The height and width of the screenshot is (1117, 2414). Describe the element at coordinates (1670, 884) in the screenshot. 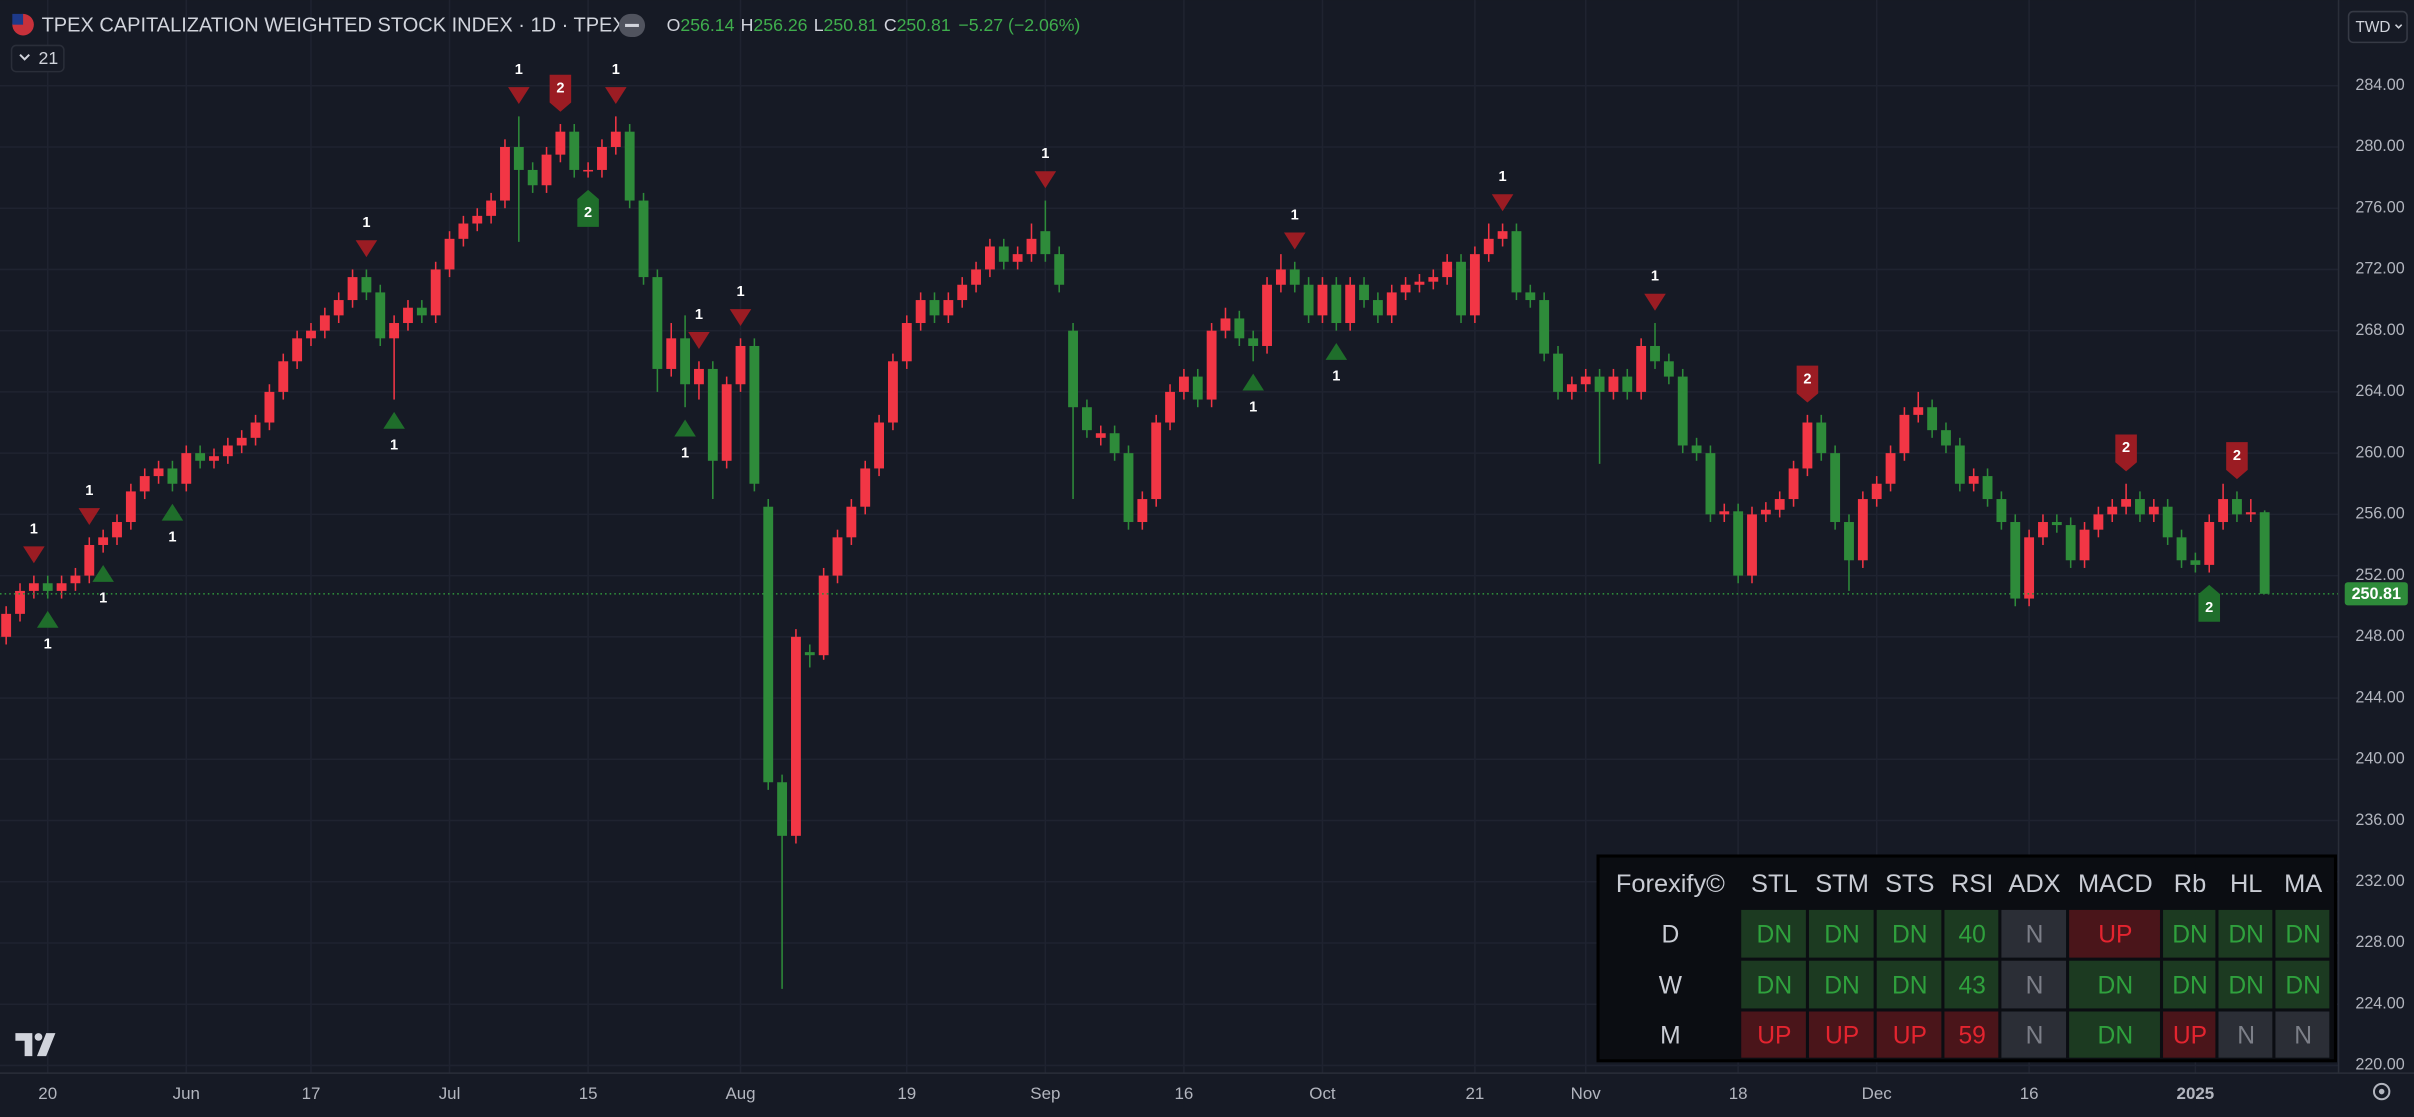

I see `table-header: Forexify©` at that location.